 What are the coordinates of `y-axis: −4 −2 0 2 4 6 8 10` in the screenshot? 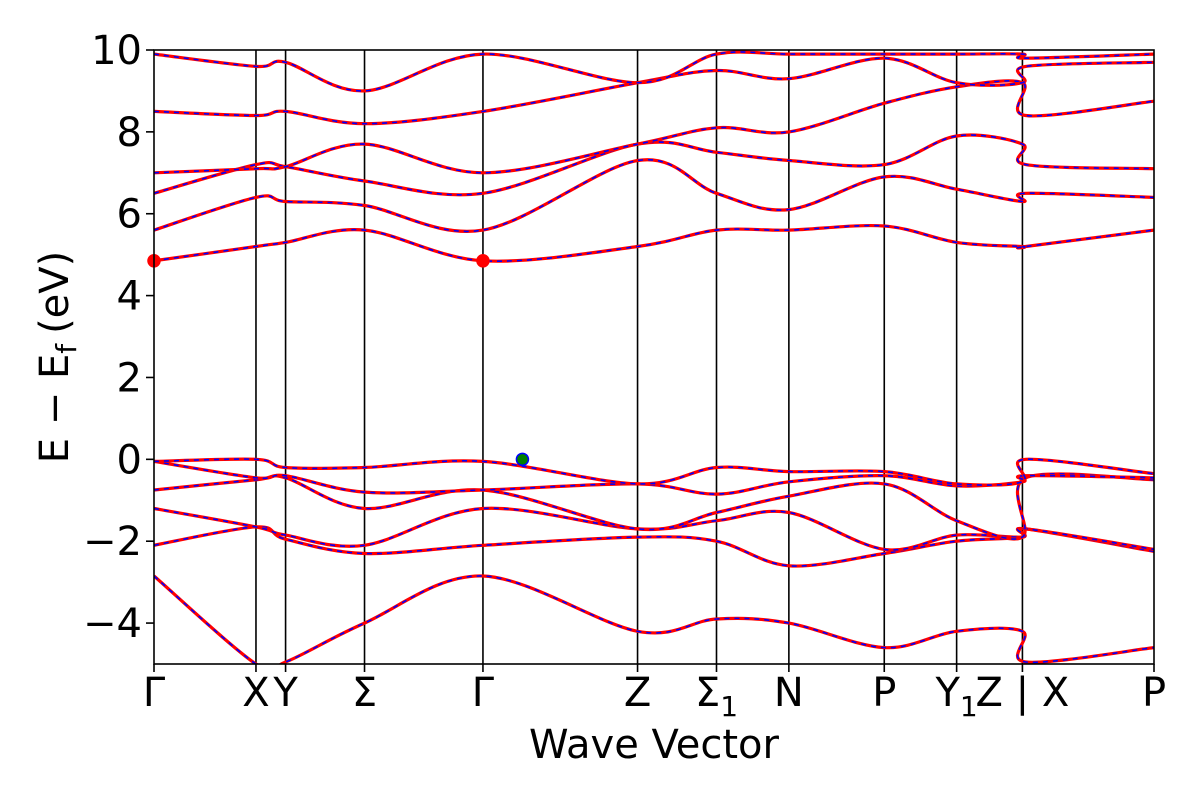 It's located at (118, 337).